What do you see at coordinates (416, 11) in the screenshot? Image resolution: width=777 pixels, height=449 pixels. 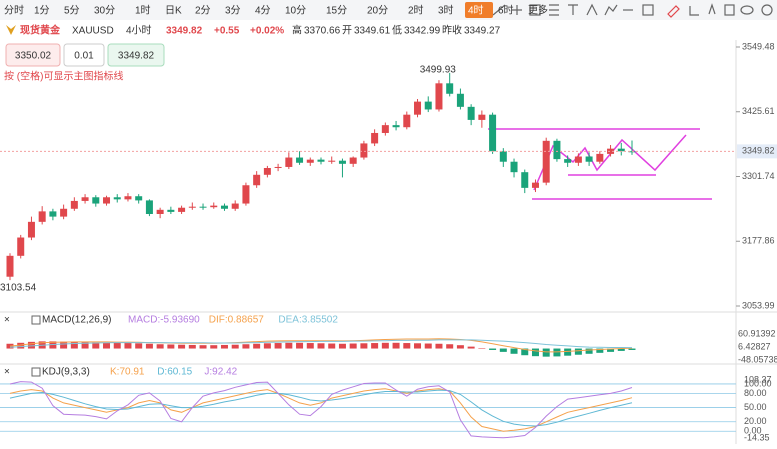 I see `timeframe-tab: 2时` at bounding box center [416, 11].